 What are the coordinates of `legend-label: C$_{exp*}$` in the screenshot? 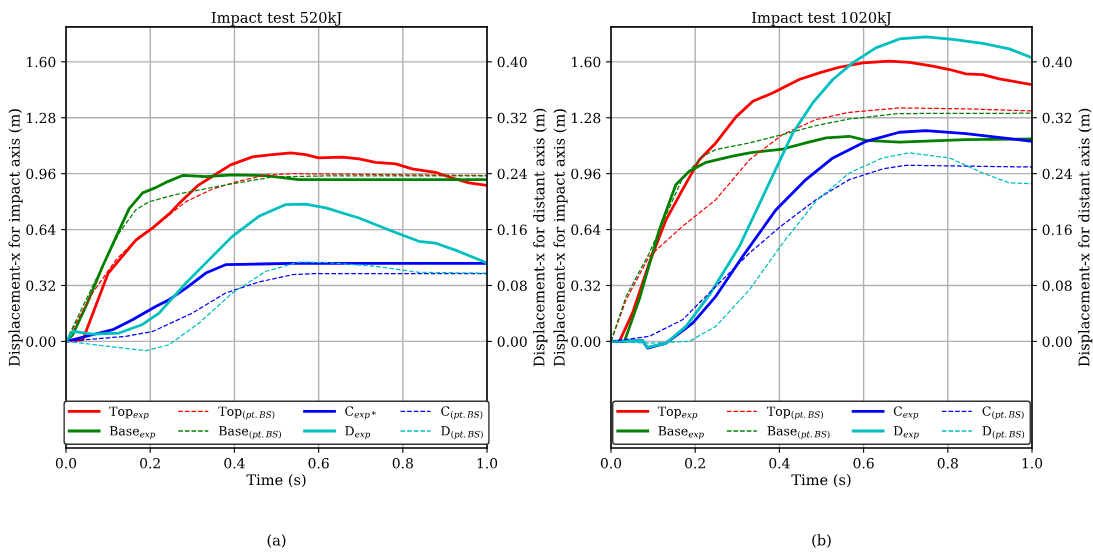 It's located at (360, 413).